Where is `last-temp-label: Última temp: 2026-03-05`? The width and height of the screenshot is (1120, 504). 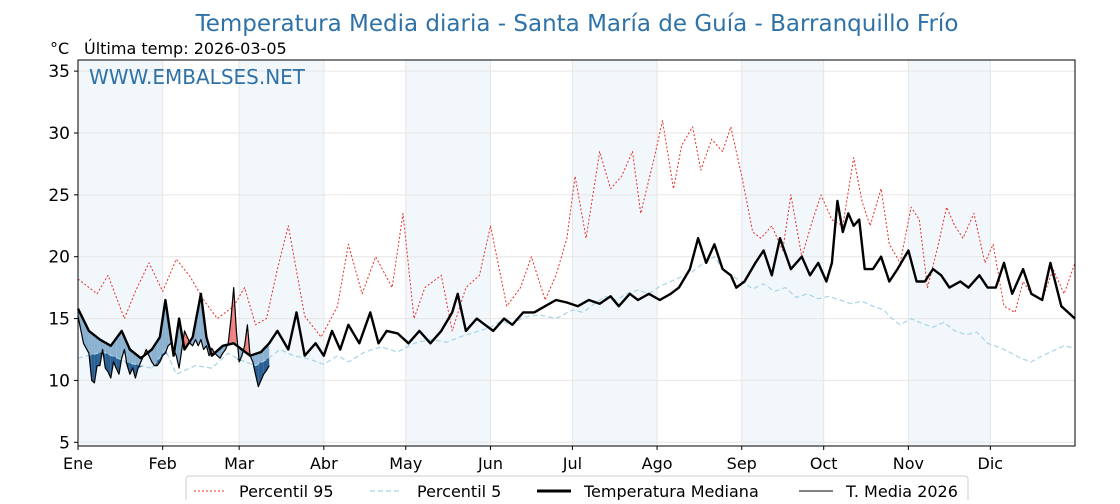 last-temp-label: Última temp: 2026-03-05 is located at coordinates (185, 48).